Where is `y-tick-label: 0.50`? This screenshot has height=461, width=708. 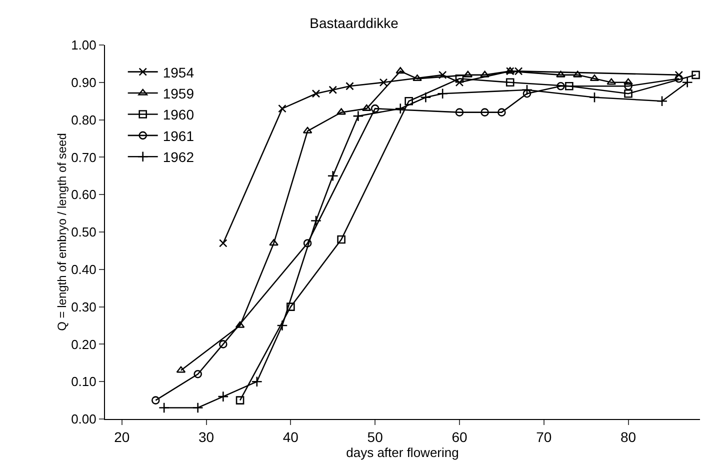 y-tick-label: 0.50 is located at coordinates (83, 232).